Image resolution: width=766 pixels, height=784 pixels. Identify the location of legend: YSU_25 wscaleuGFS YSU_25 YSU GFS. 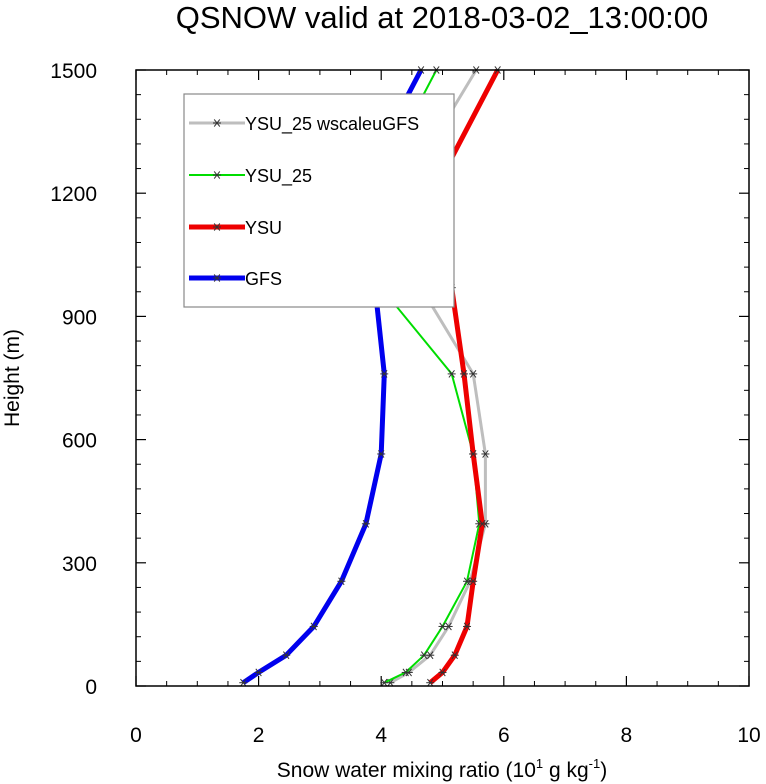
(319, 200).